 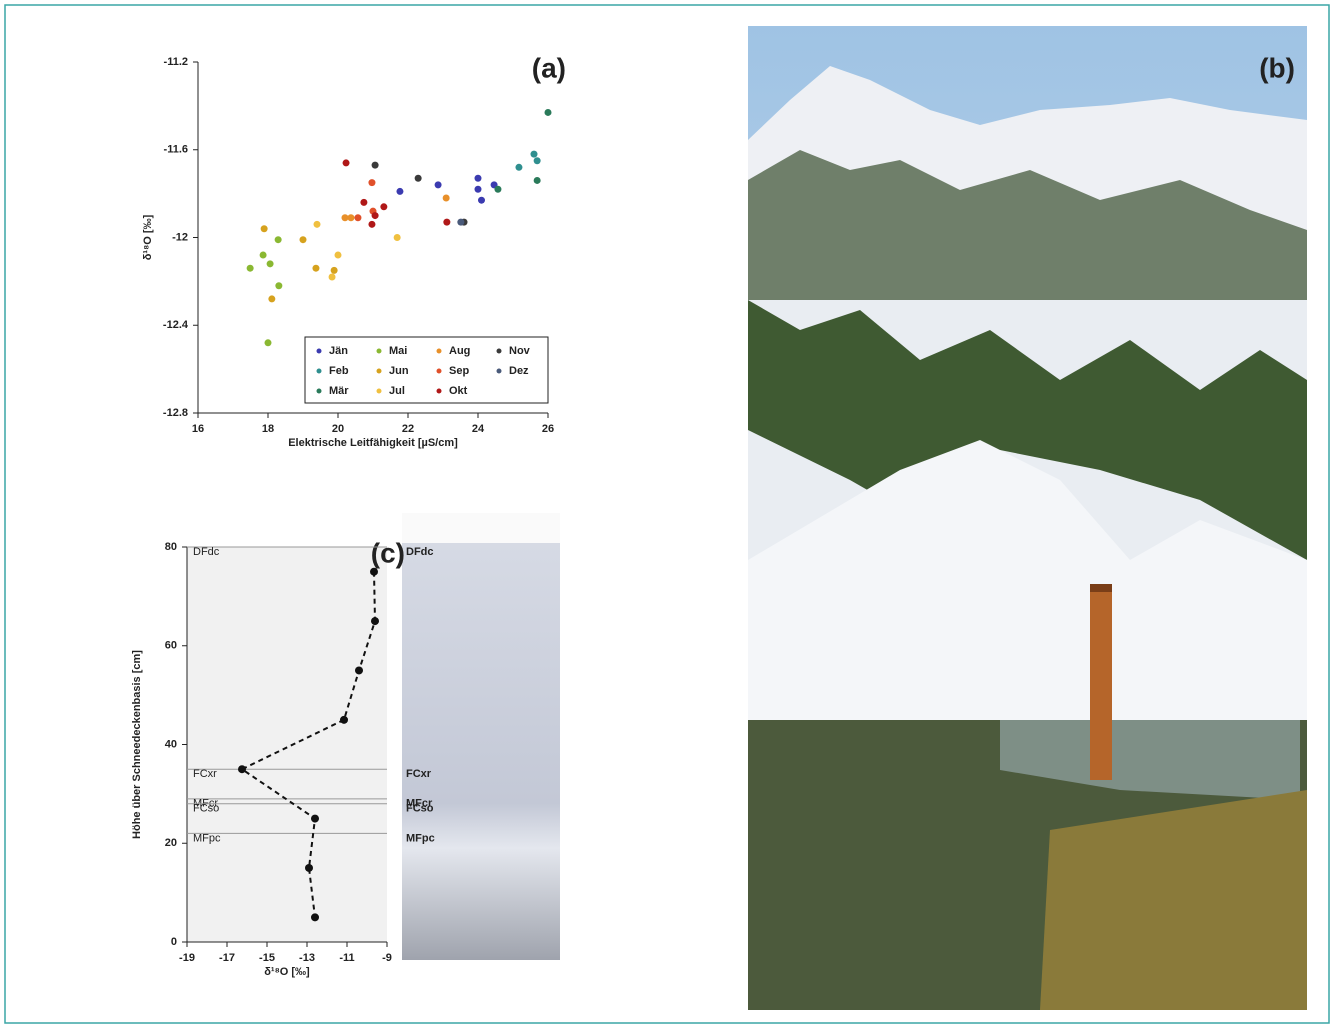 What do you see at coordinates (397, 391) in the screenshot?
I see `legend-label: Jul` at bounding box center [397, 391].